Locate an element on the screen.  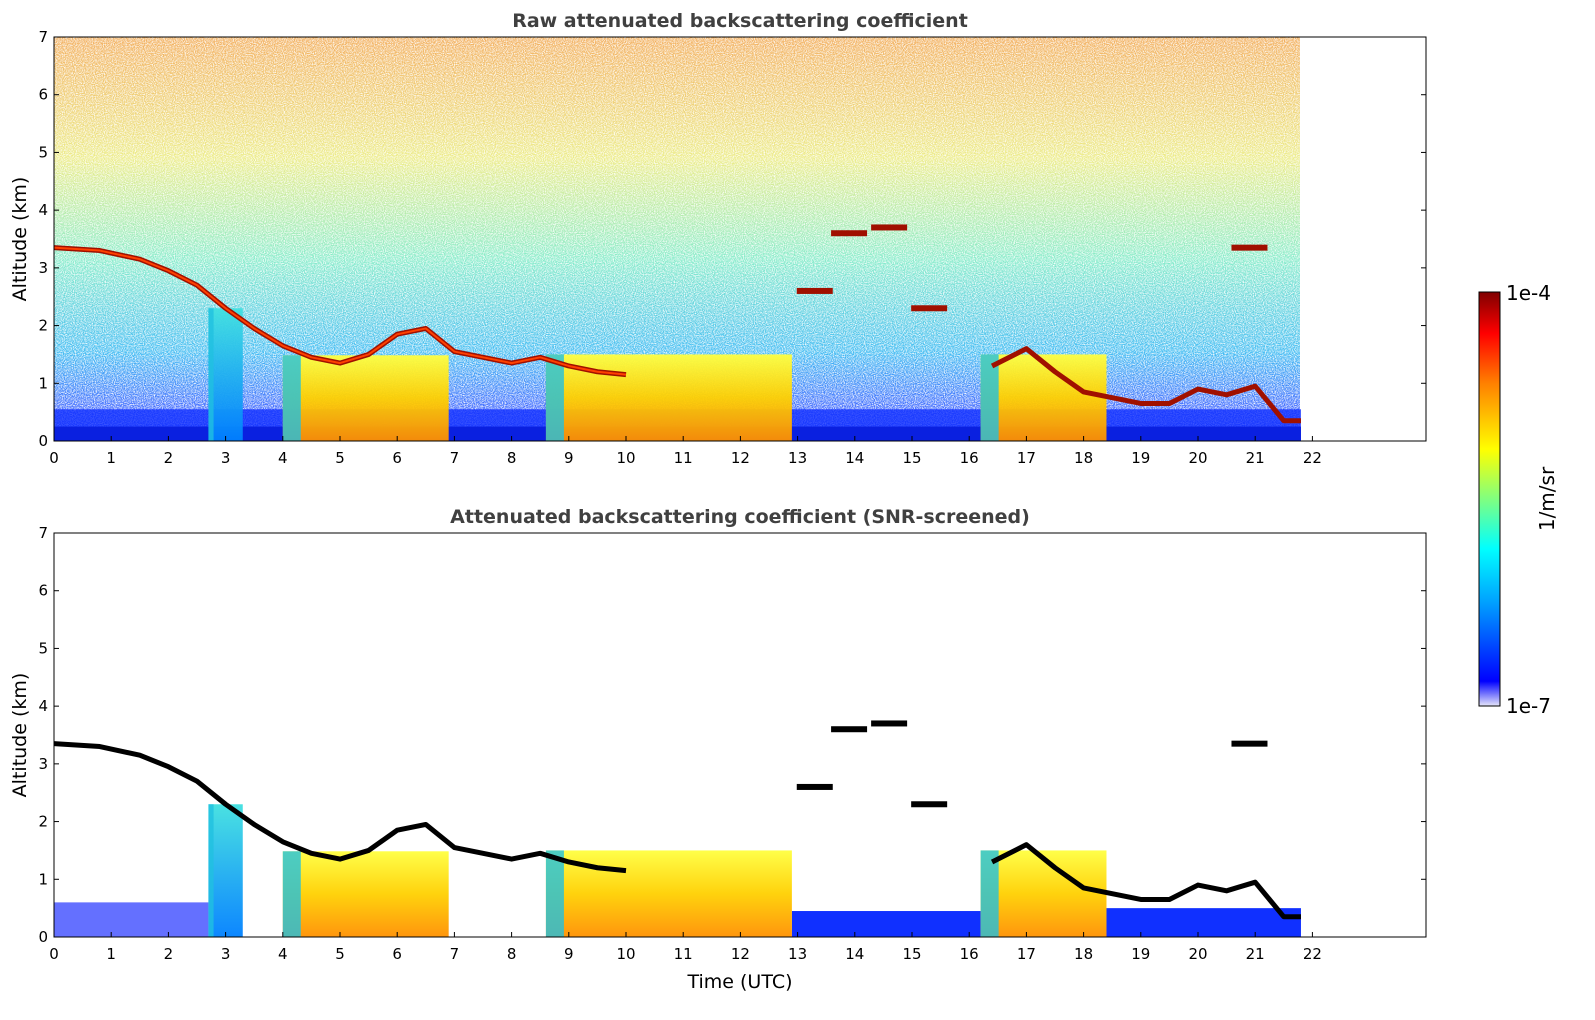
panel-screened-ylabel: Altitude (km) is located at coordinates (20, 735).